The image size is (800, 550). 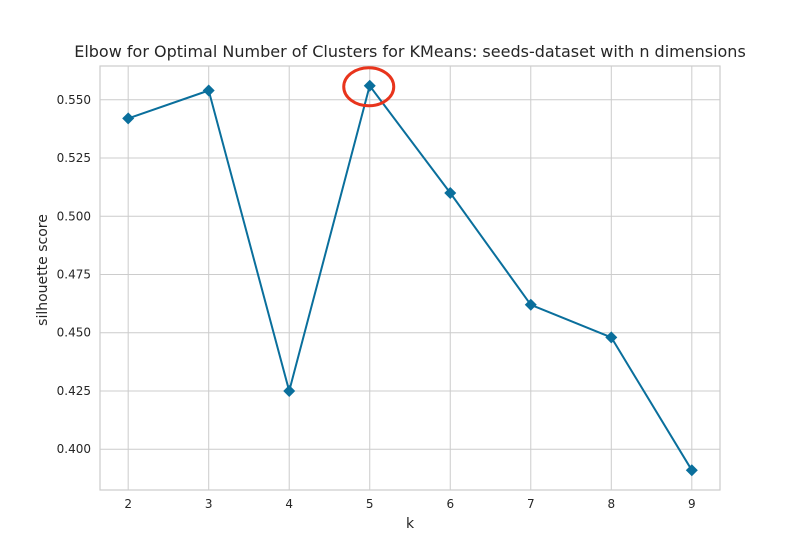 What do you see at coordinates (74, 216) in the screenshot?
I see `y-tick-label: 0.500` at bounding box center [74, 216].